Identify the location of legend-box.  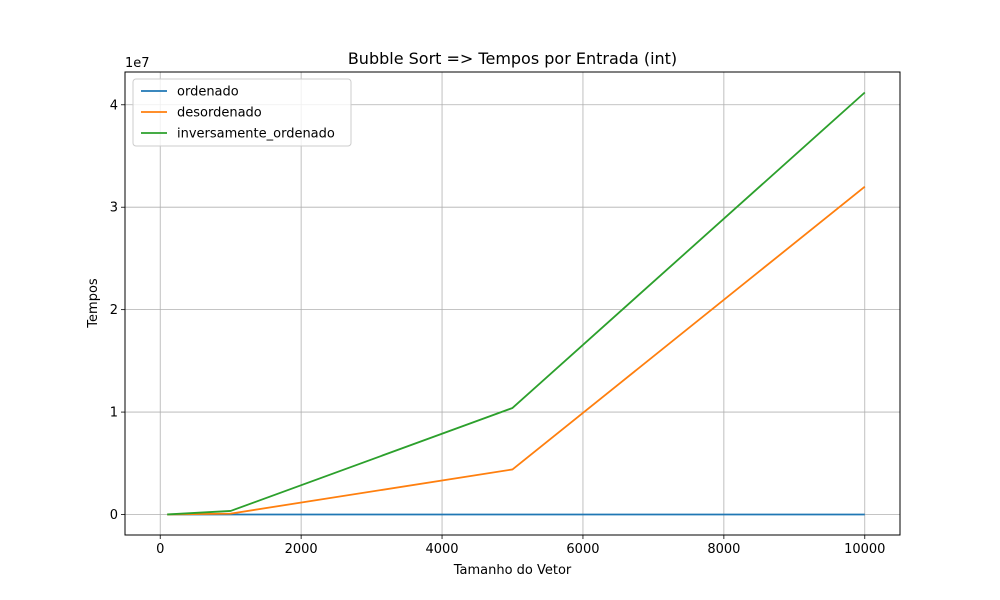
(242, 112).